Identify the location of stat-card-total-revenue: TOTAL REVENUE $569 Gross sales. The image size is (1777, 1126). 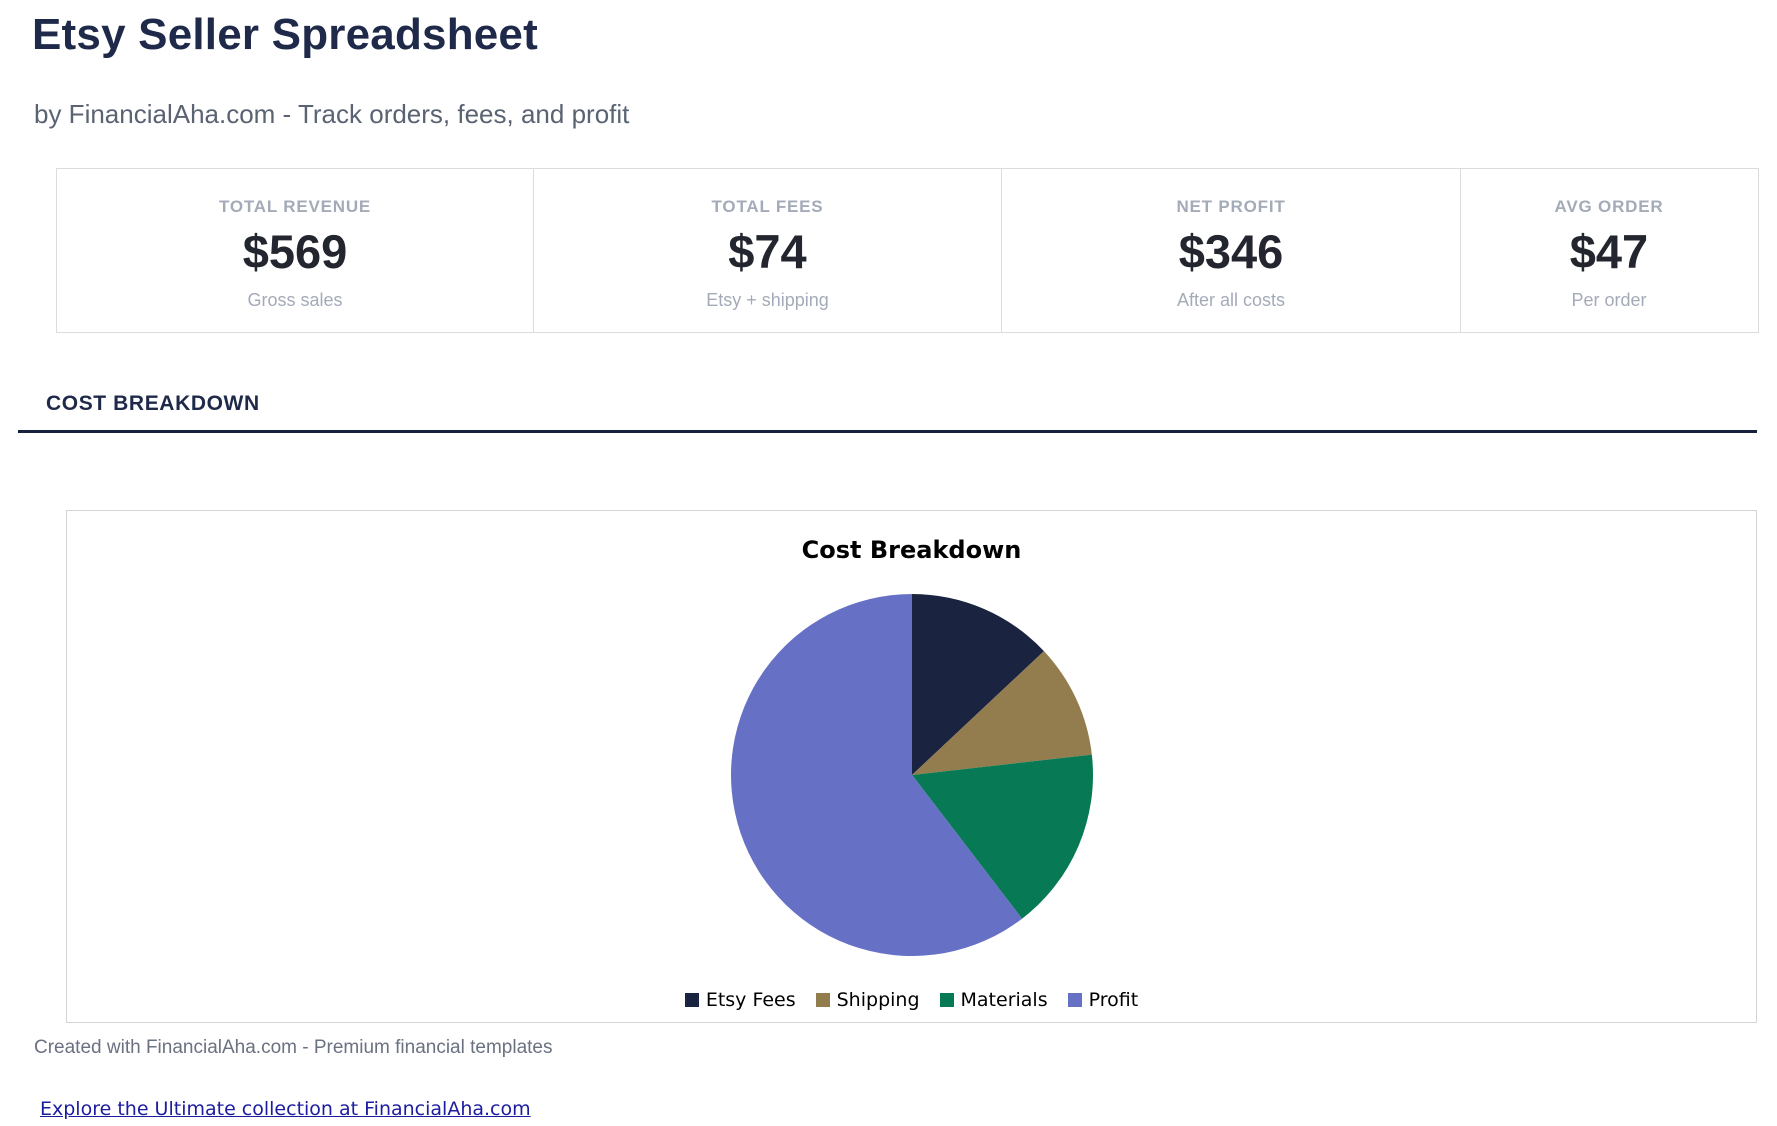
(295, 250).